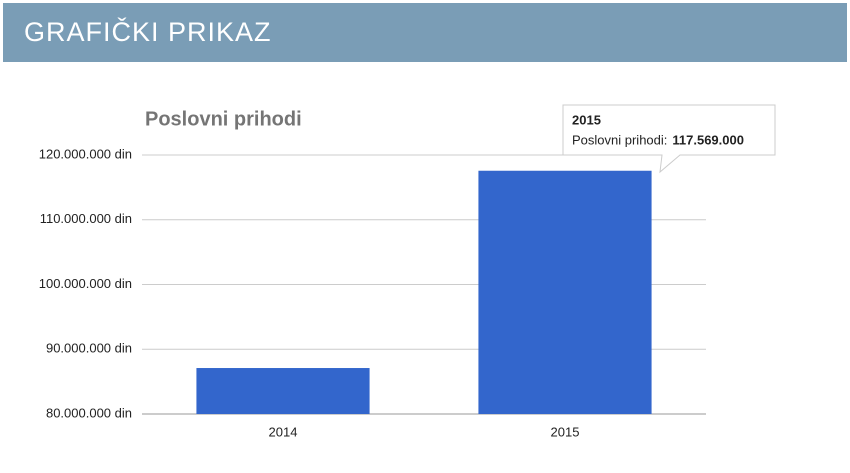 This screenshot has height=473, width=850. I want to click on header-title: GRAFIČKI PRIKAZ, so click(148, 31).